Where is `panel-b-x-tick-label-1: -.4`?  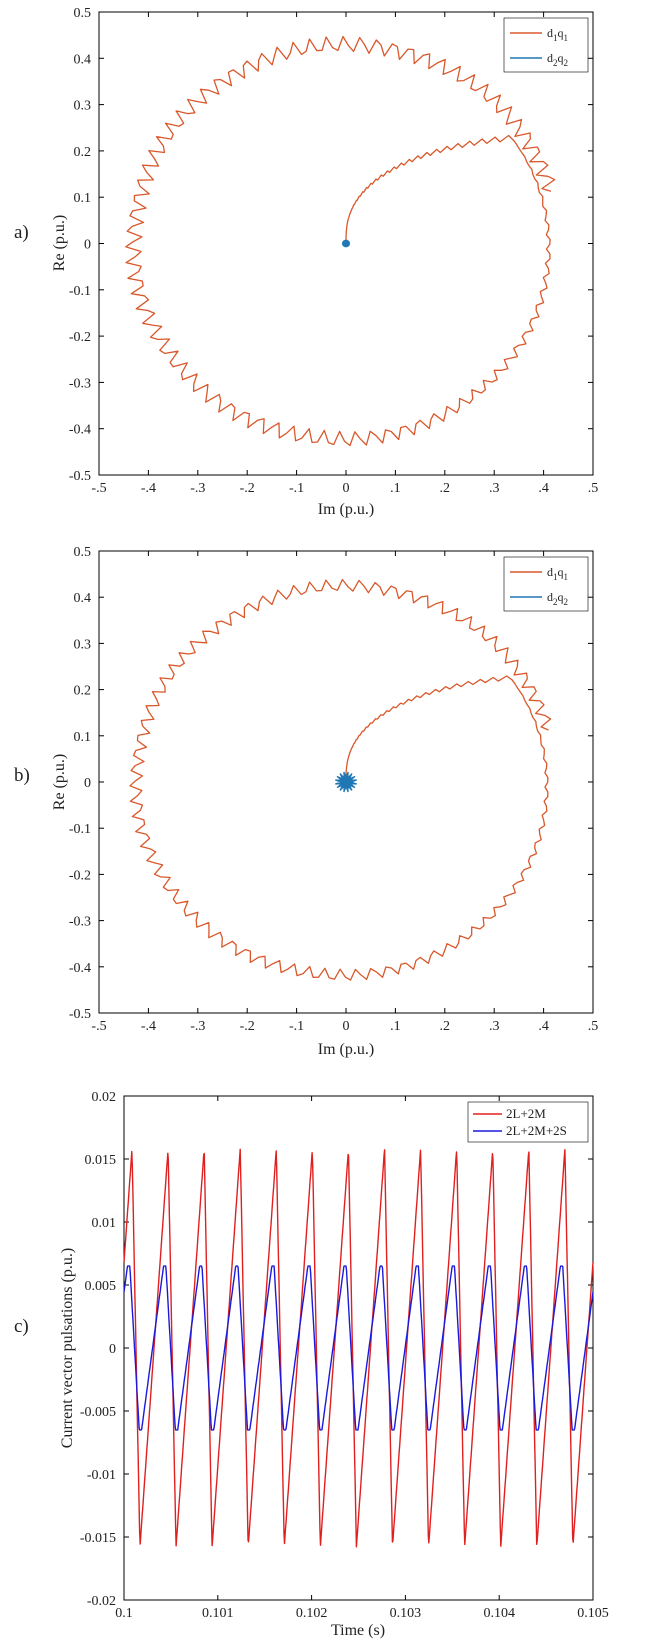
panel-b-x-tick-label-1: -.4 is located at coordinates (148, 1026).